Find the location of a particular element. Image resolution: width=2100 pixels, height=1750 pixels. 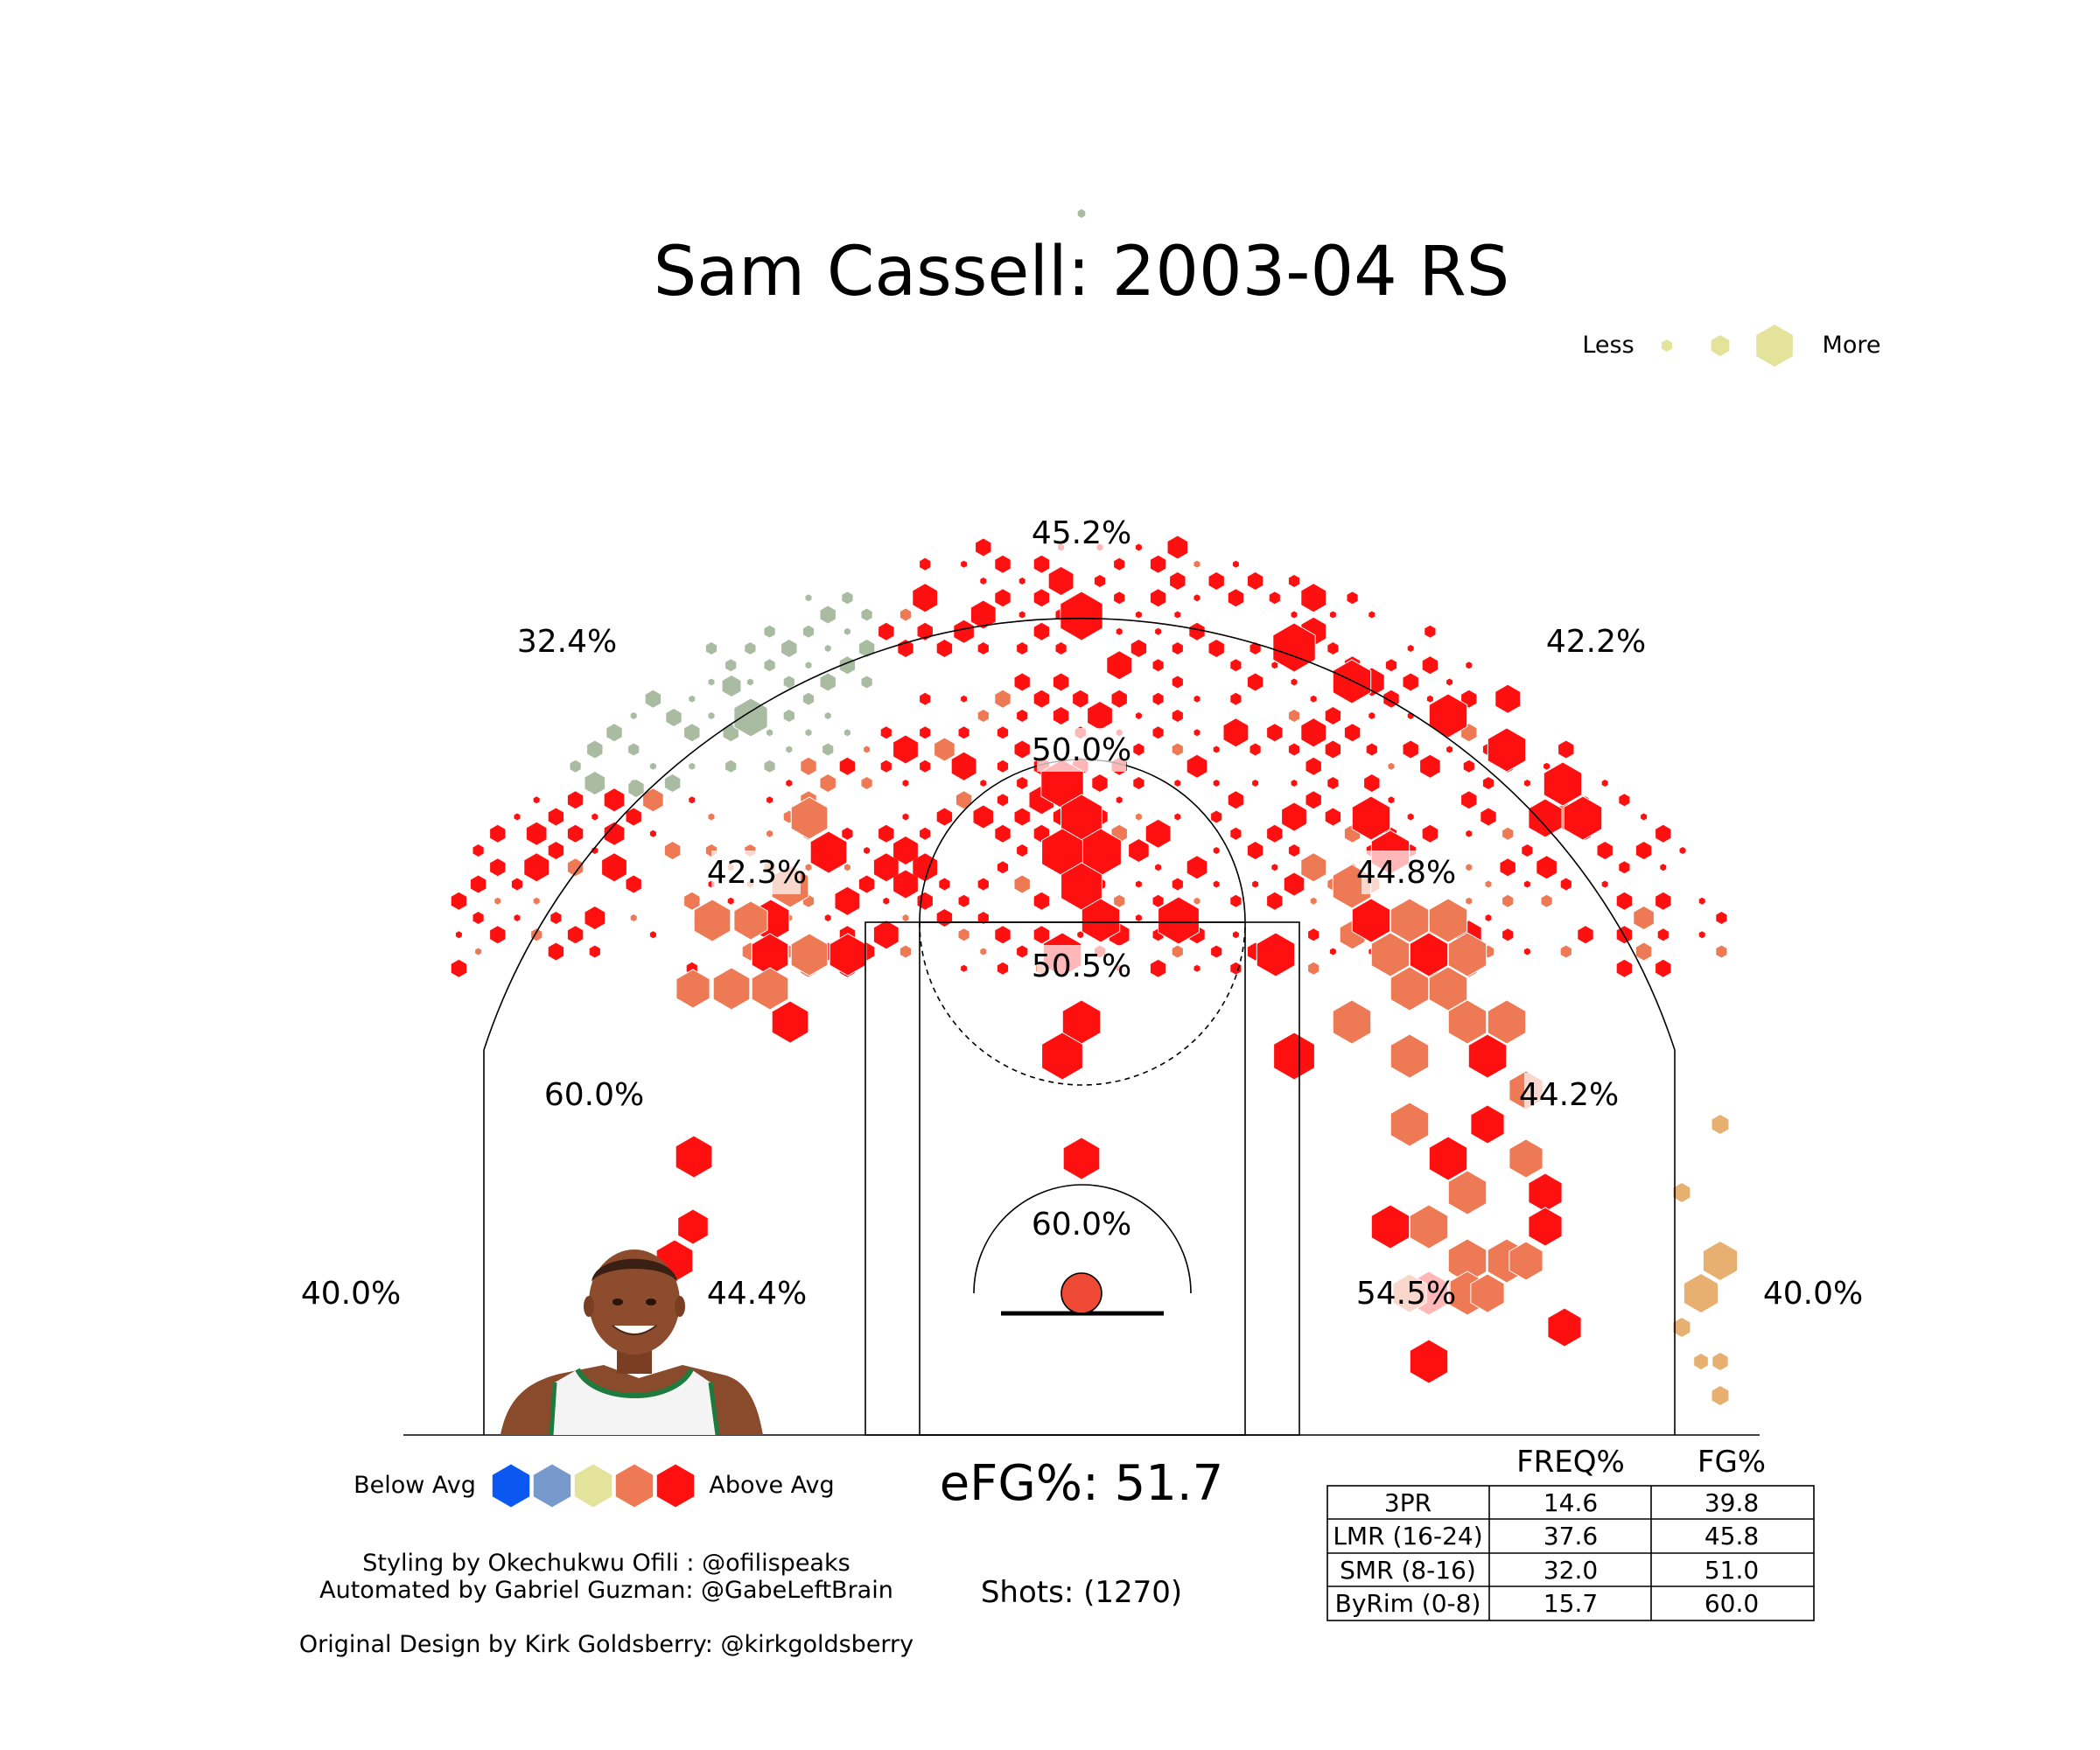

size-legend-hex-large is located at coordinates (1774, 346).